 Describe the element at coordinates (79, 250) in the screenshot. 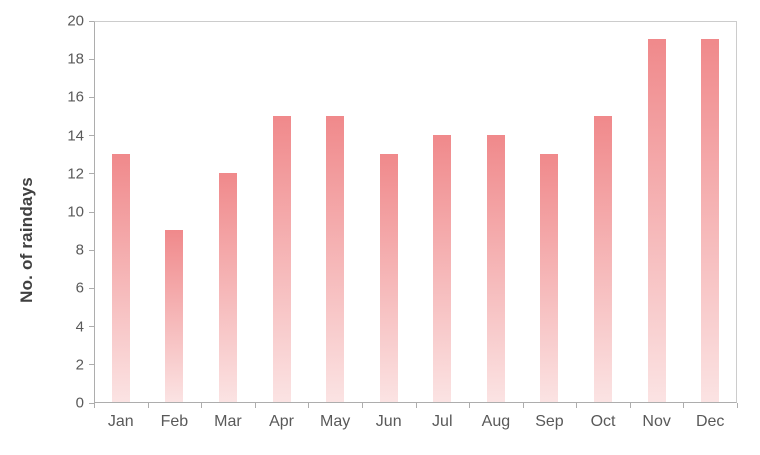

I see `y-tick-label: 8` at that location.